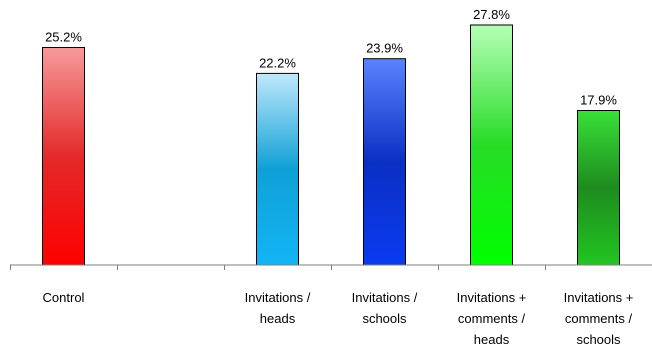 The height and width of the screenshot is (353, 652). What do you see at coordinates (598, 100) in the screenshot?
I see `data-label: 17.9%` at bounding box center [598, 100].